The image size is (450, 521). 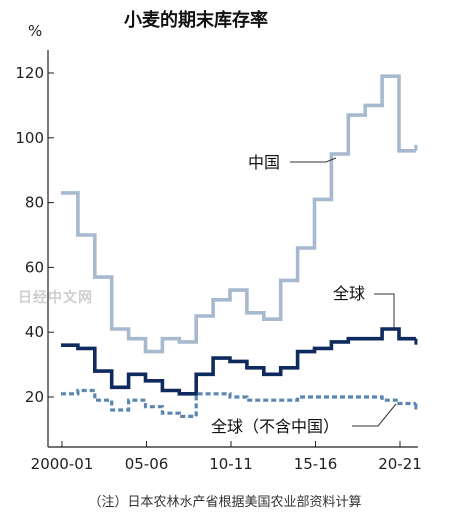 I want to click on leader-line-world-ex-china, so click(x=374, y=415).